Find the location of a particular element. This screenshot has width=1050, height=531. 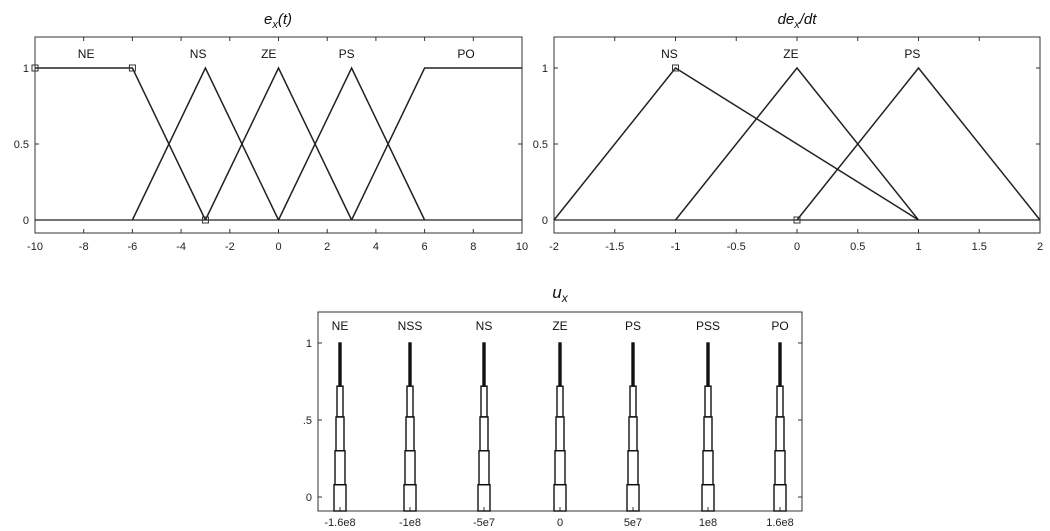

x-tick-label: 6 is located at coordinates (425, 247).